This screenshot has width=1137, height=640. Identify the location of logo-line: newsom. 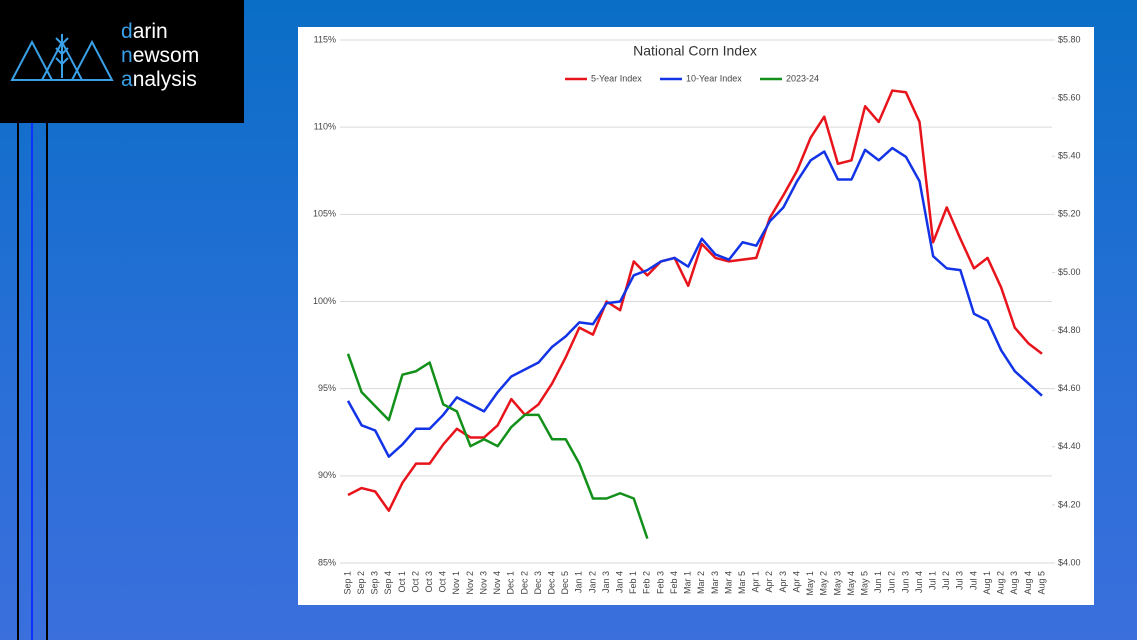
(160, 55).